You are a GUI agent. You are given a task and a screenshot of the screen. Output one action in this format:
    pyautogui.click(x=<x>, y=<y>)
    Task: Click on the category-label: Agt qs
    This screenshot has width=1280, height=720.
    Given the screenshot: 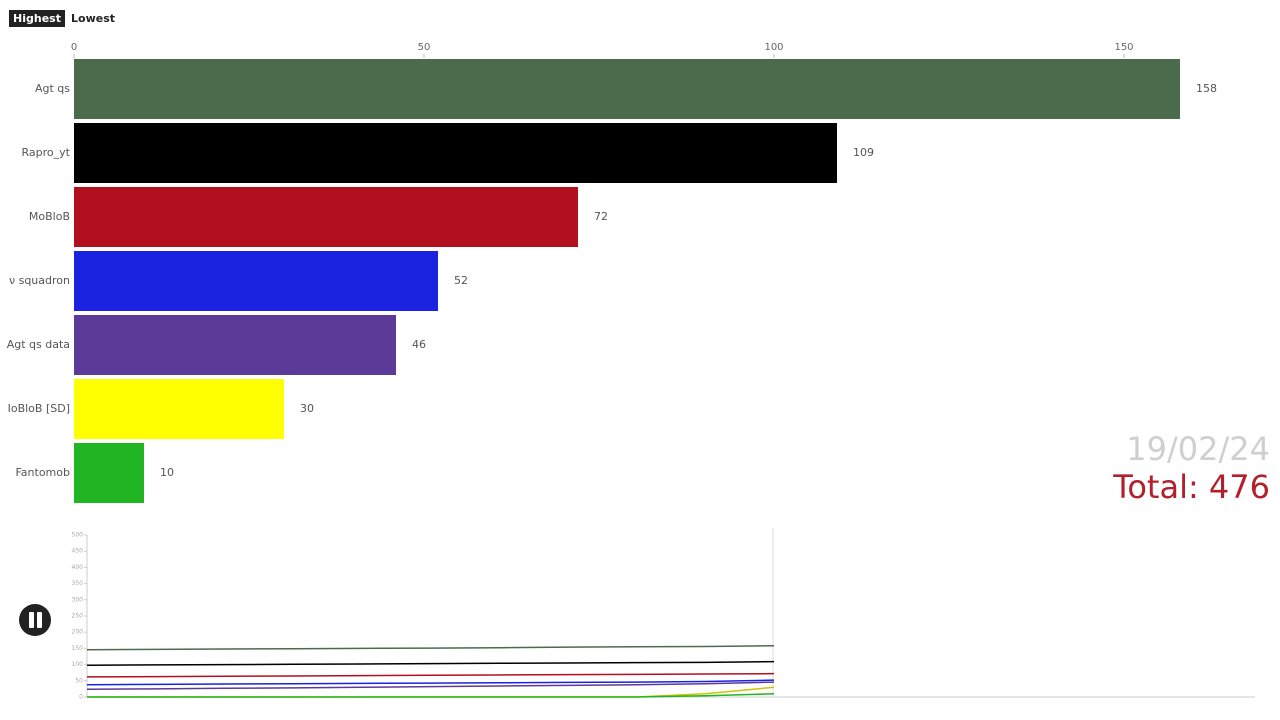 What is the action you would take?
    pyautogui.click(x=52, y=88)
    